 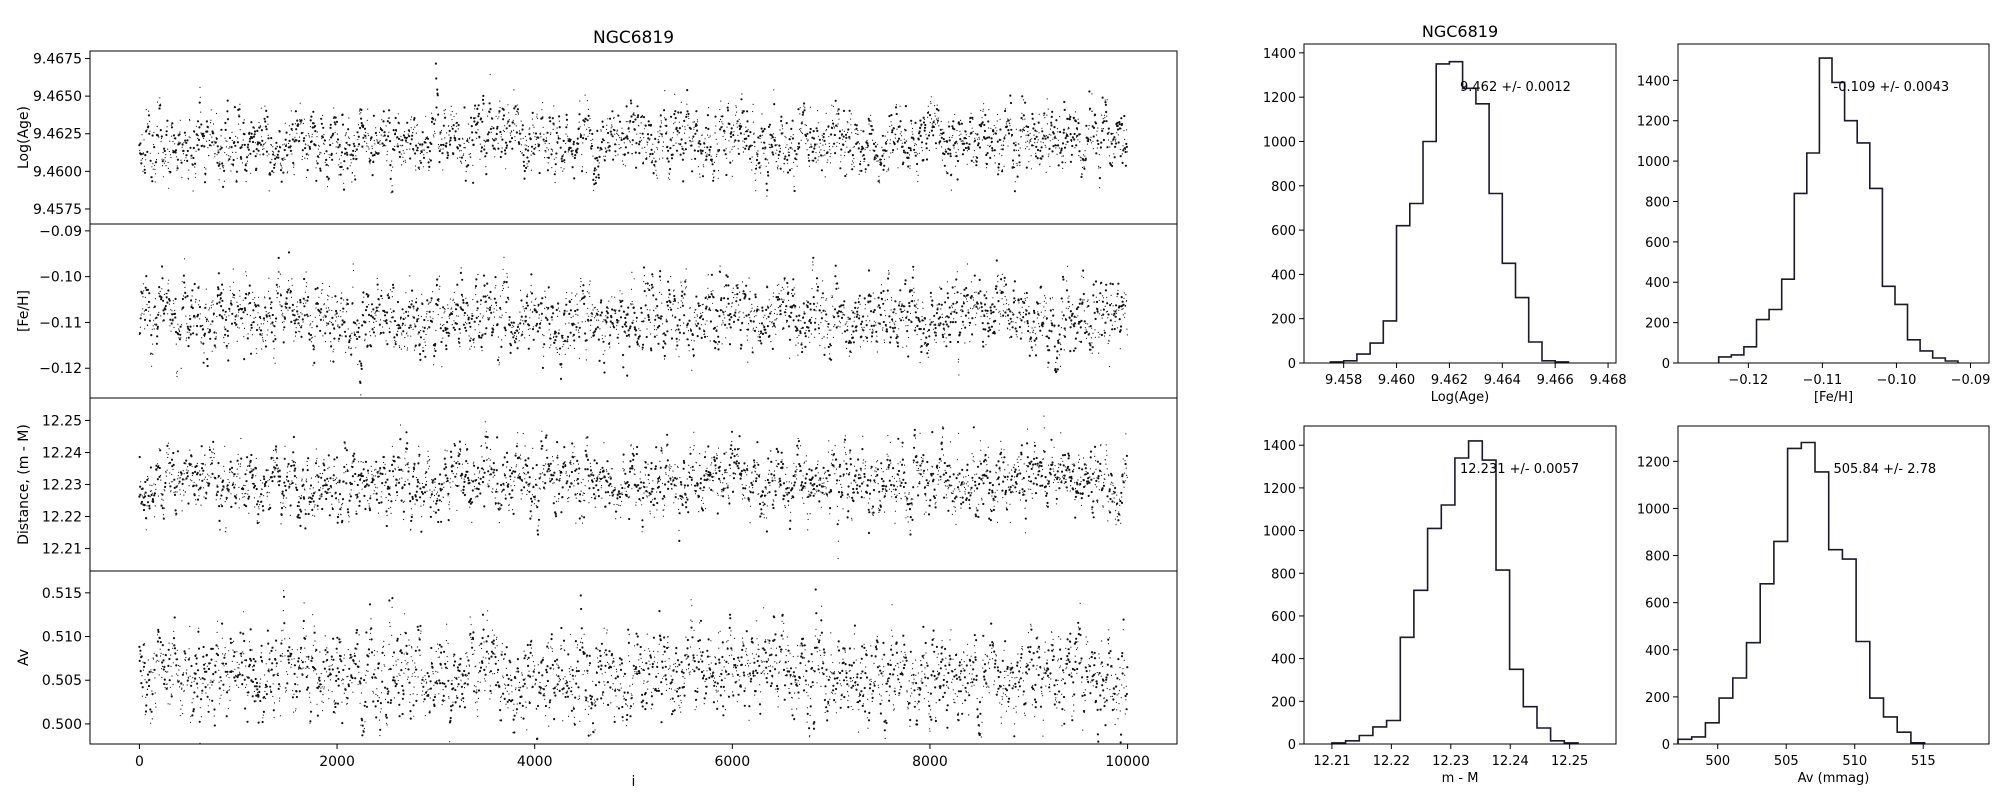 I want to click on x-tick-label: 12.23, so click(x=1450, y=761).